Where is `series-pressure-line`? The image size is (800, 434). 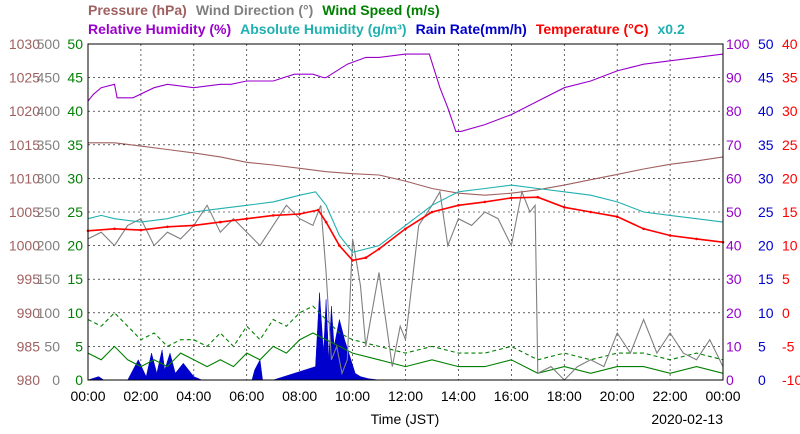
series-pressure-line is located at coordinates (406, 169).